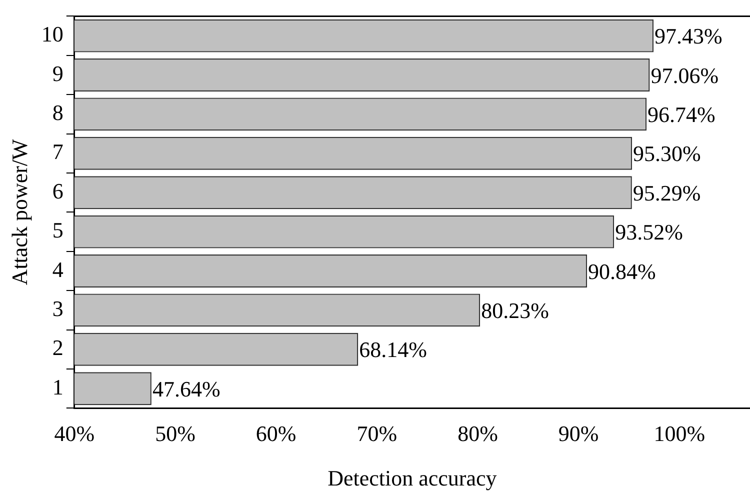  What do you see at coordinates (58, 230) in the screenshot?
I see `y-tick-label: 5` at bounding box center [58, 230].